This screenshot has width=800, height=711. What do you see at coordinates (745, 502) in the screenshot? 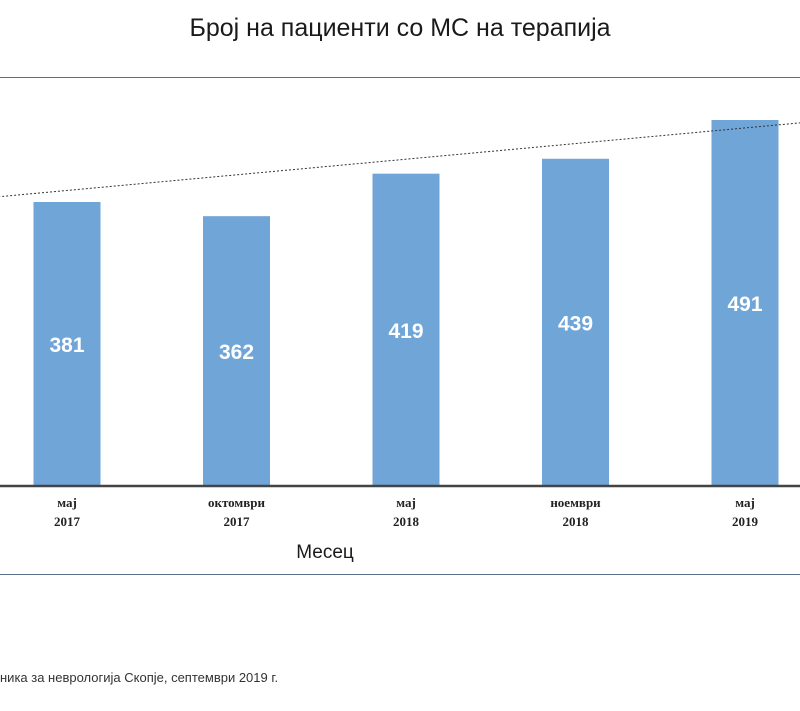
I see `x-tick-label-4-0: мај` at bounding box center [745, 502].